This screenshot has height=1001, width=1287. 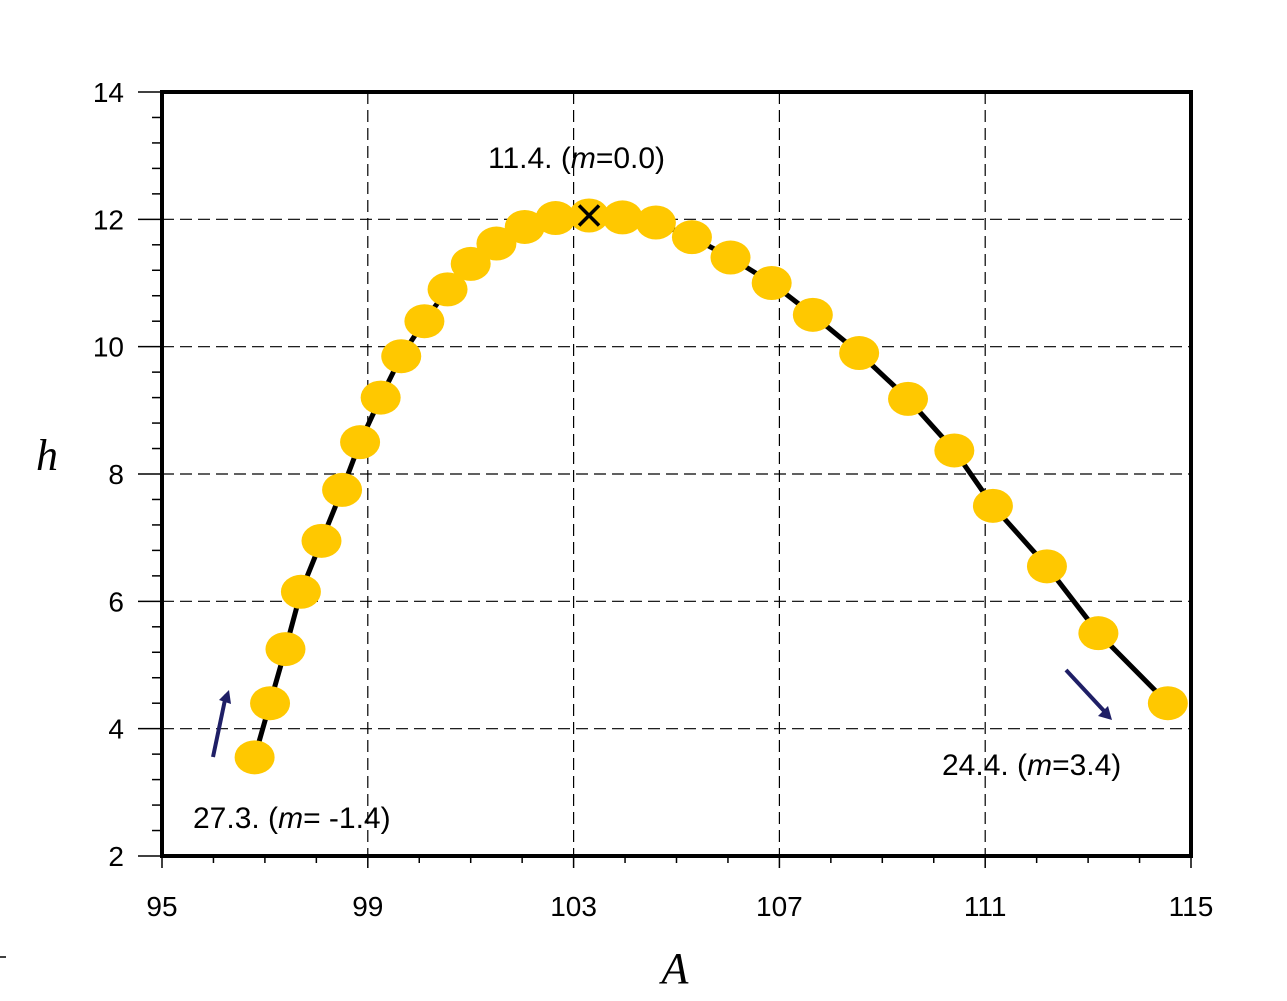 I want to click on y-tick-label: 14, so click(x=108, y=92).